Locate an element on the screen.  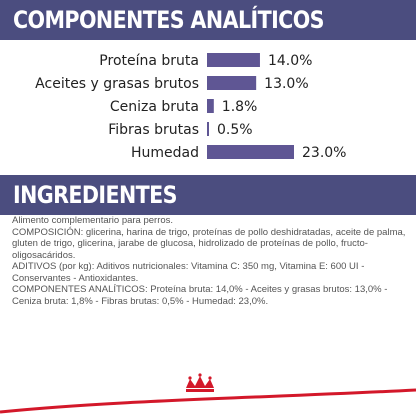
value-label: 13.0% is located at coordinates (286, 84).